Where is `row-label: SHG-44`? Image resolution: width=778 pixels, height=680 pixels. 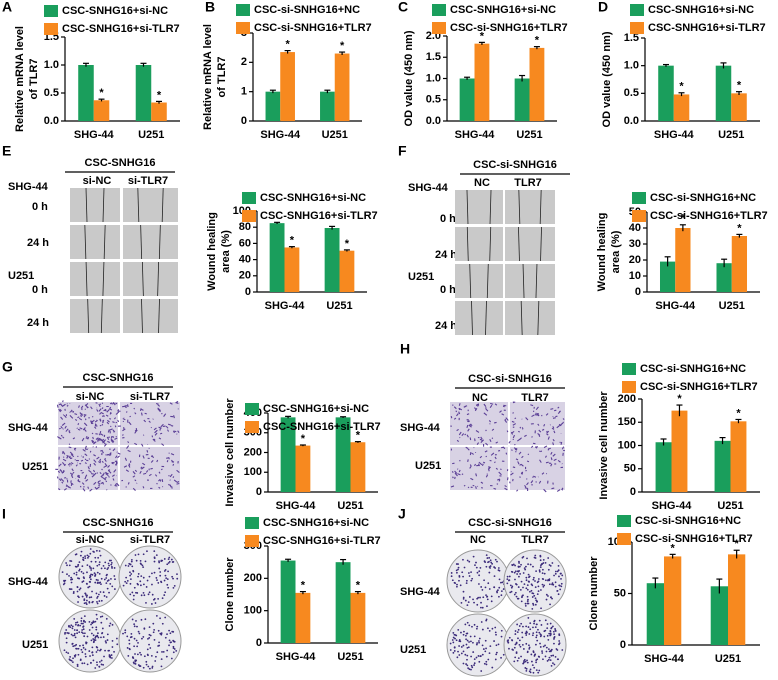
row-label: SHG-44 is located at coordinates (28, 582).